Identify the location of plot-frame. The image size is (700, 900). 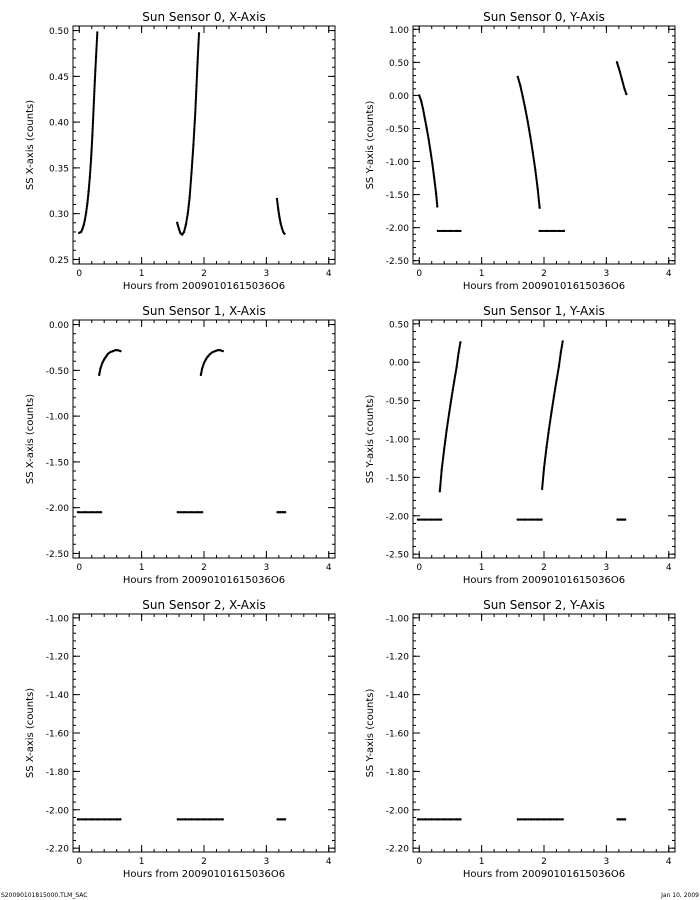
(204, 145).